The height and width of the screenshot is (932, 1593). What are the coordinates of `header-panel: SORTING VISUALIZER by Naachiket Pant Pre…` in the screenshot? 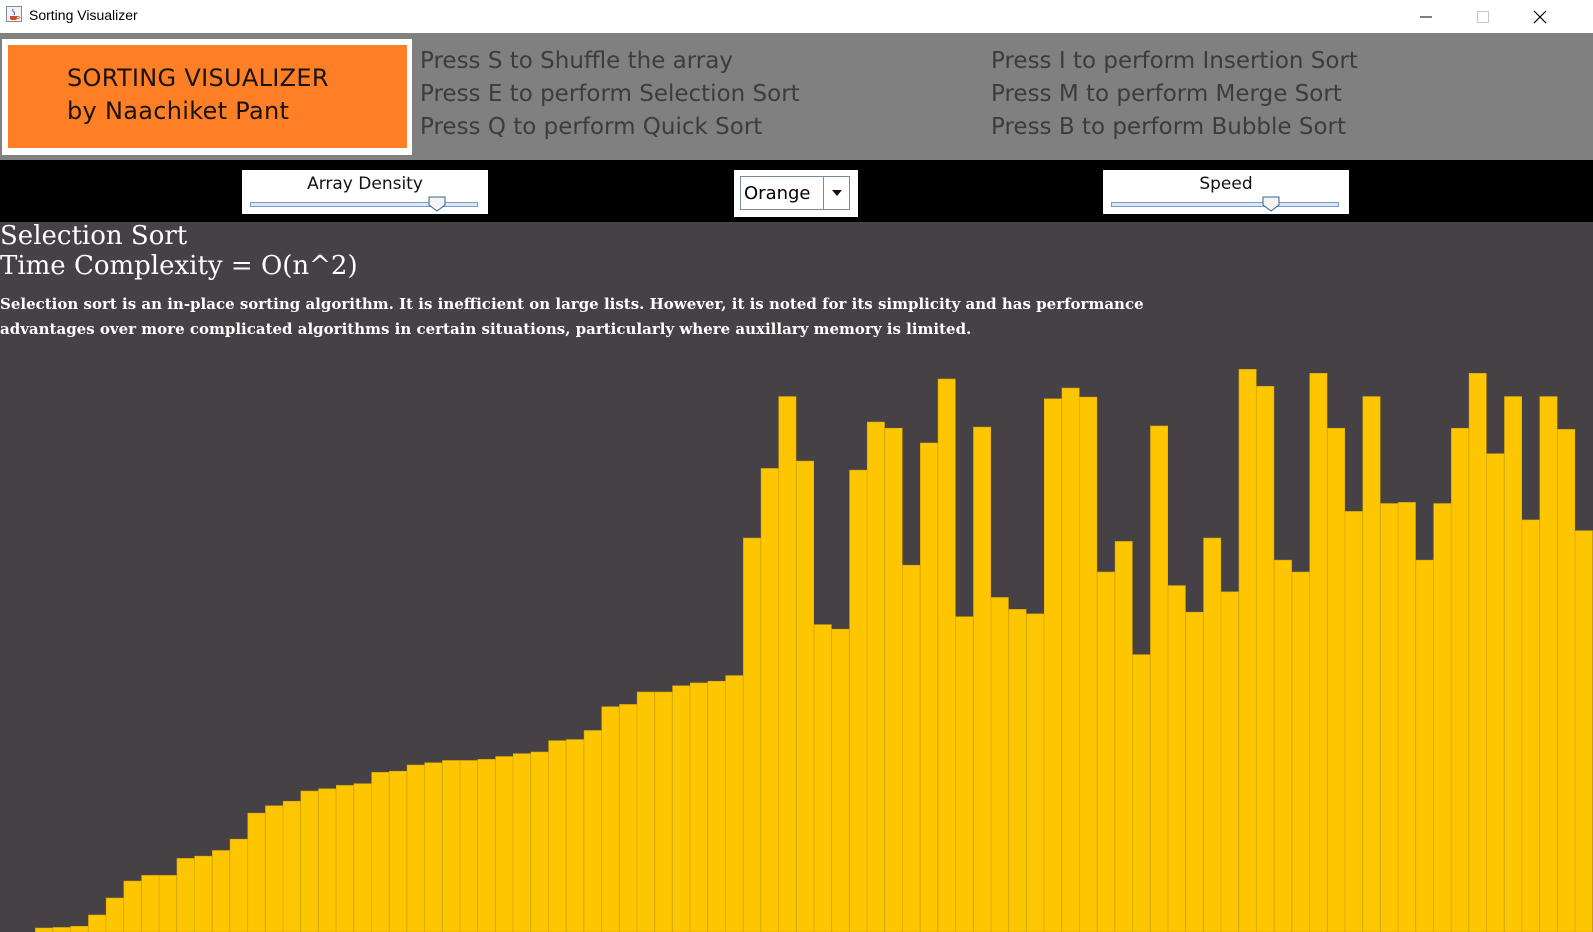 It's located at (796, 96).